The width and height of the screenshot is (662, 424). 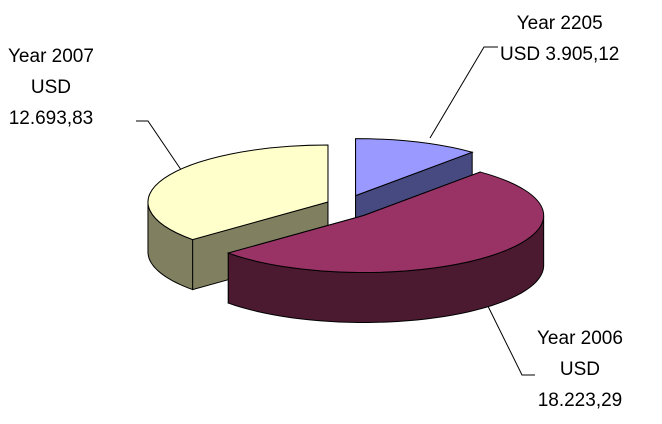 I want to click on slice-label-year-2205: Year 2205 USD 3.905,12, so click(x=559, y=39).